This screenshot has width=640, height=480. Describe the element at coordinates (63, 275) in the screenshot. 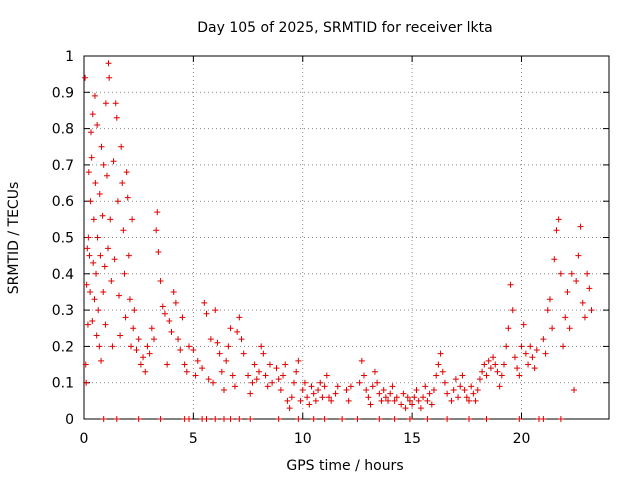

I see `y-tick-label: 0.4` at that location.